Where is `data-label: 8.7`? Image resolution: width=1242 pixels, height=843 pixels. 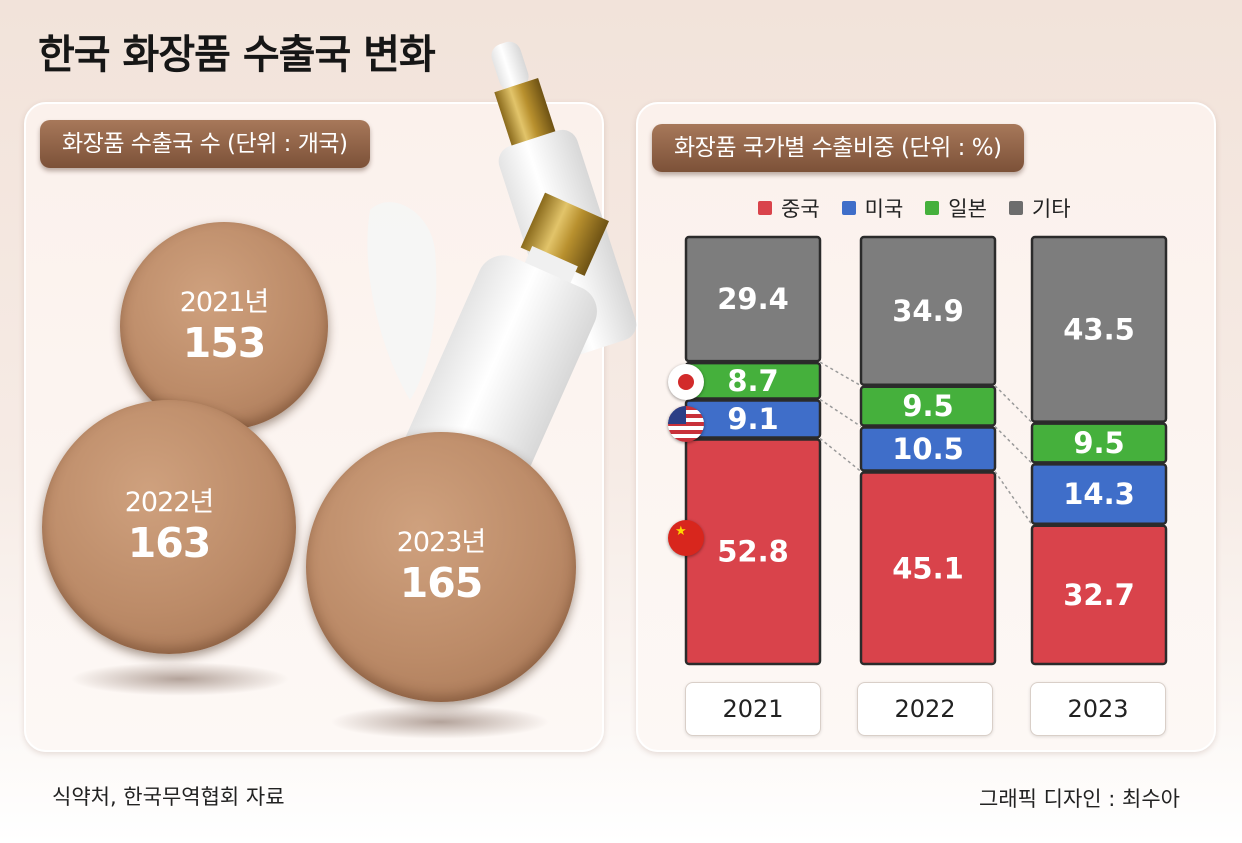
data-label: 8.7 is located at coordinates (752, 381).